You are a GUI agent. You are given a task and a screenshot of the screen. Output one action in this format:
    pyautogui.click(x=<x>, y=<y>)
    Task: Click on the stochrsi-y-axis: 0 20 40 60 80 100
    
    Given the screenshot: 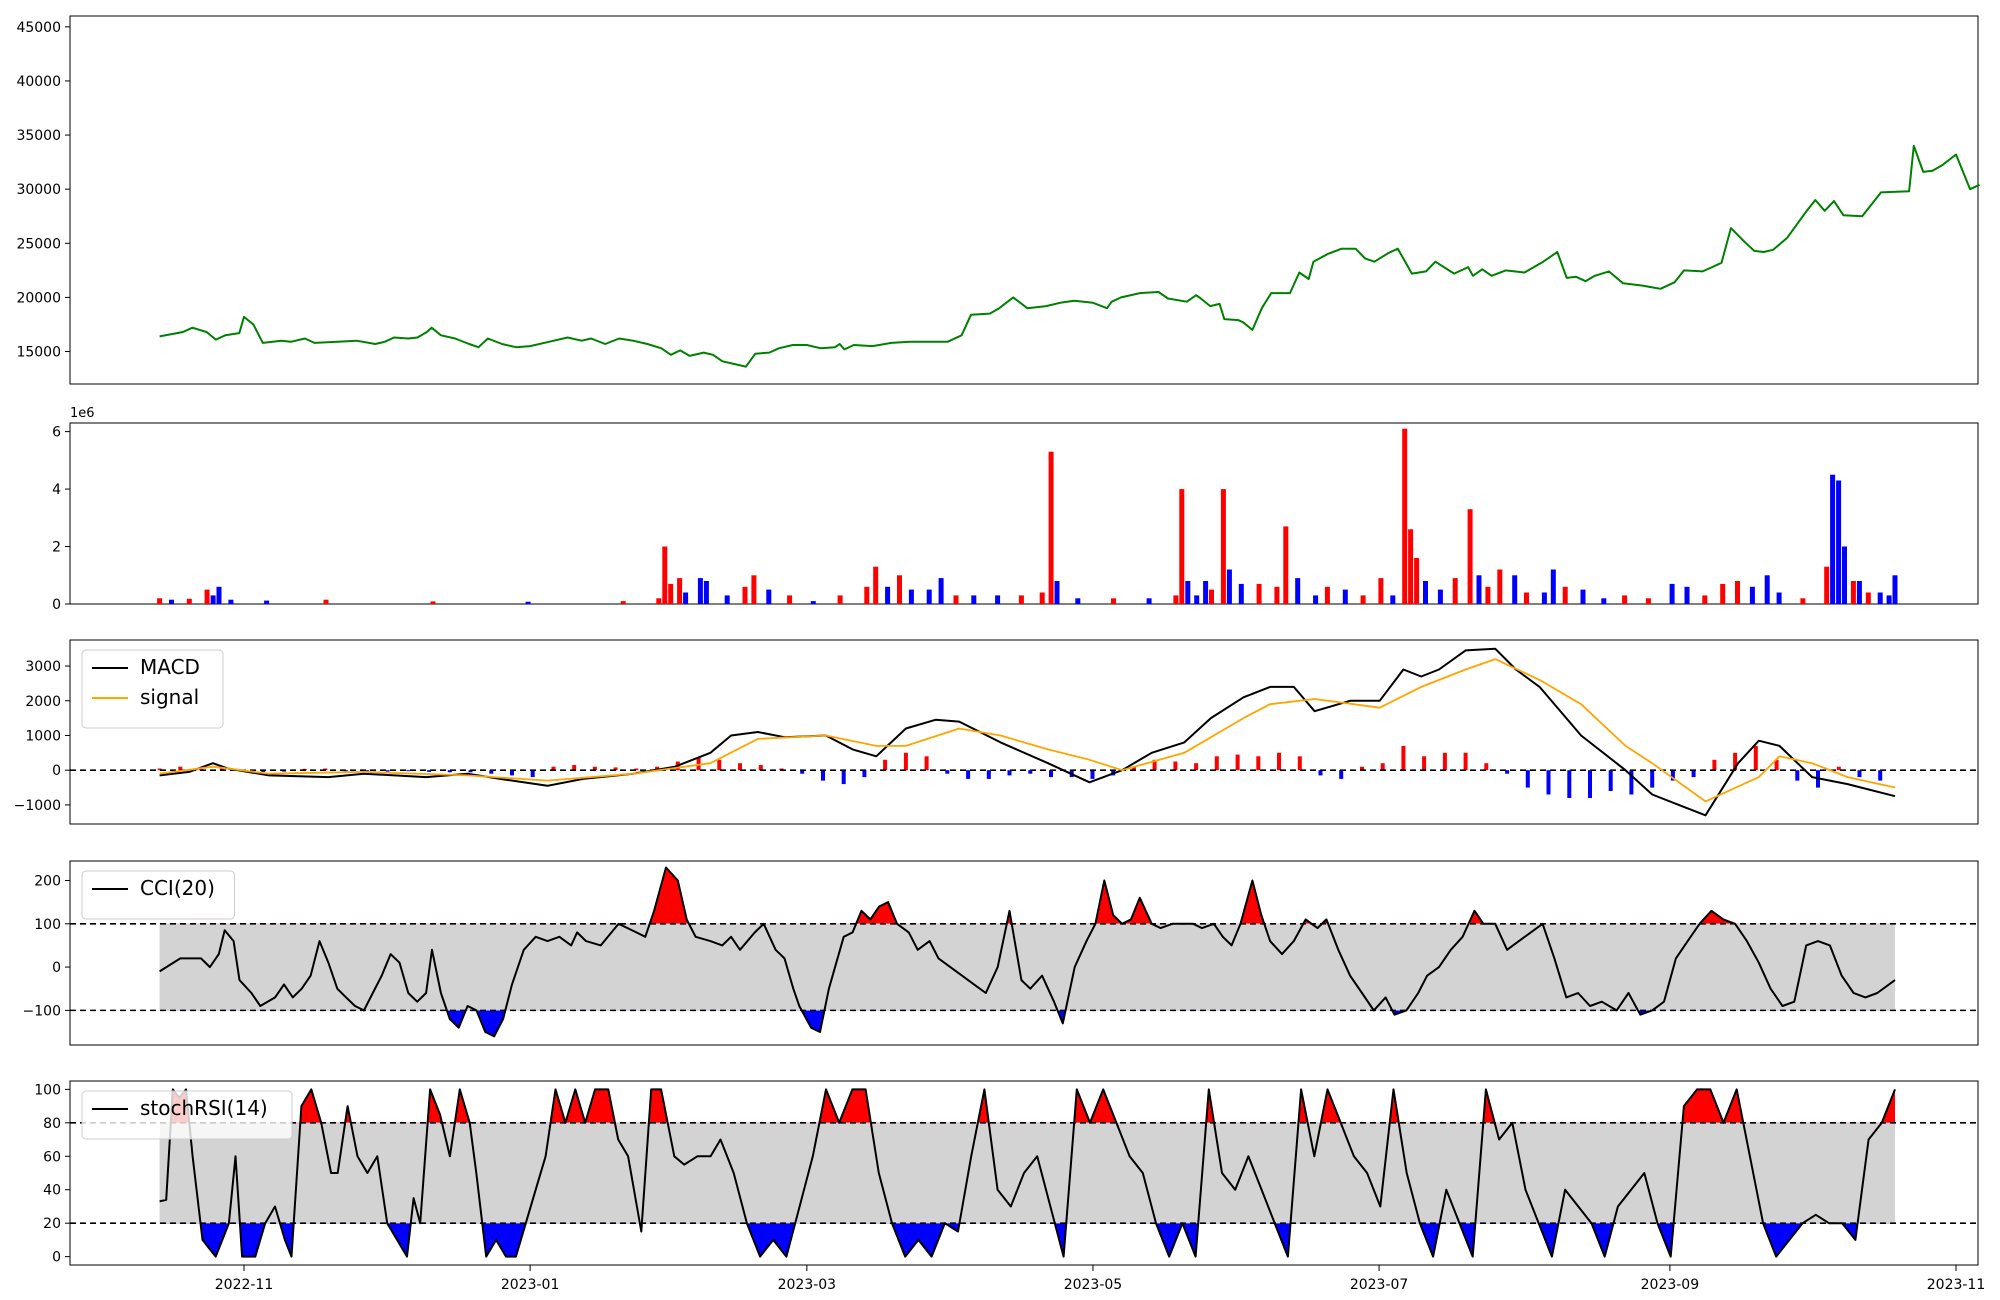 What is the action you would take?
    pyautogui.click(x=52, y=1174)
    